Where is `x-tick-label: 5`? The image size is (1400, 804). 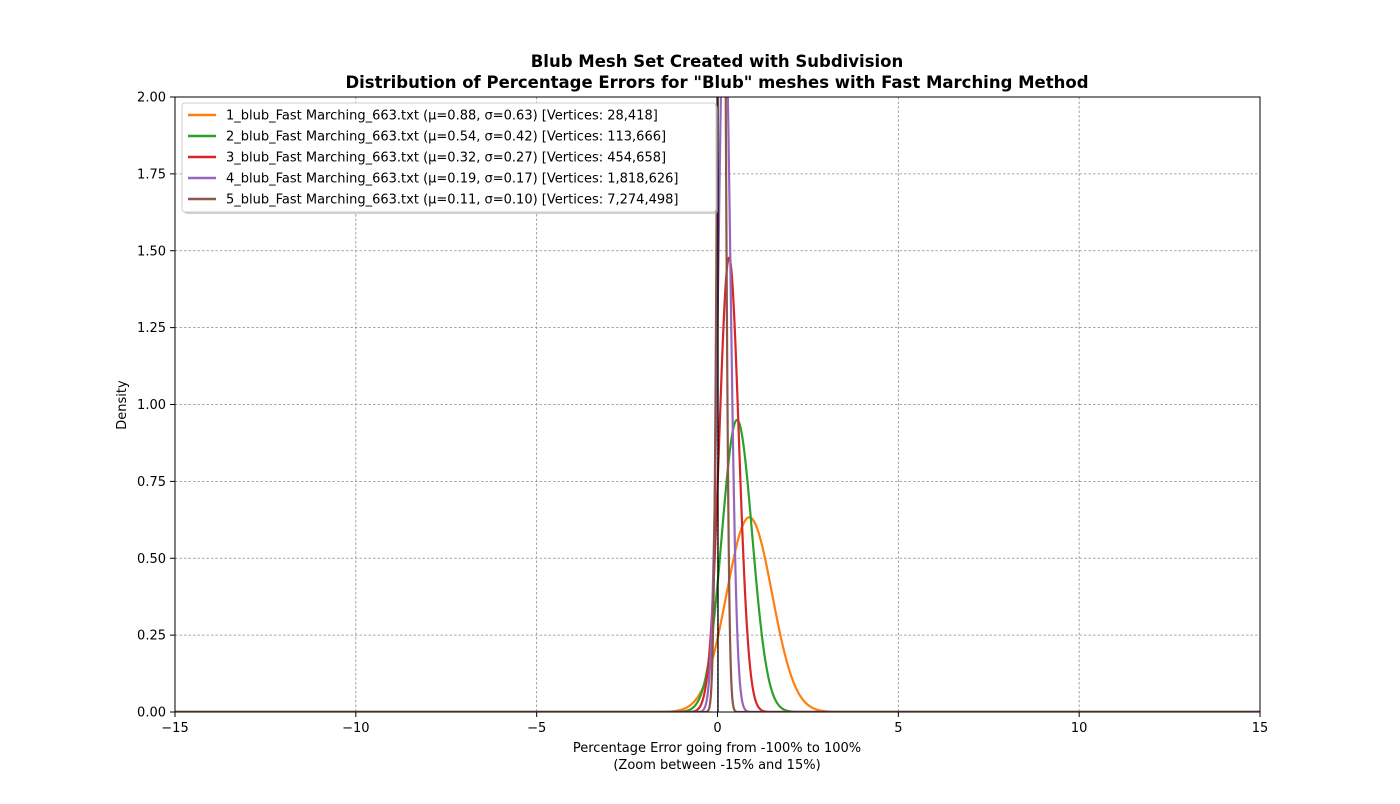 x-tick-label: 5 is located at coordinates (898, 728).